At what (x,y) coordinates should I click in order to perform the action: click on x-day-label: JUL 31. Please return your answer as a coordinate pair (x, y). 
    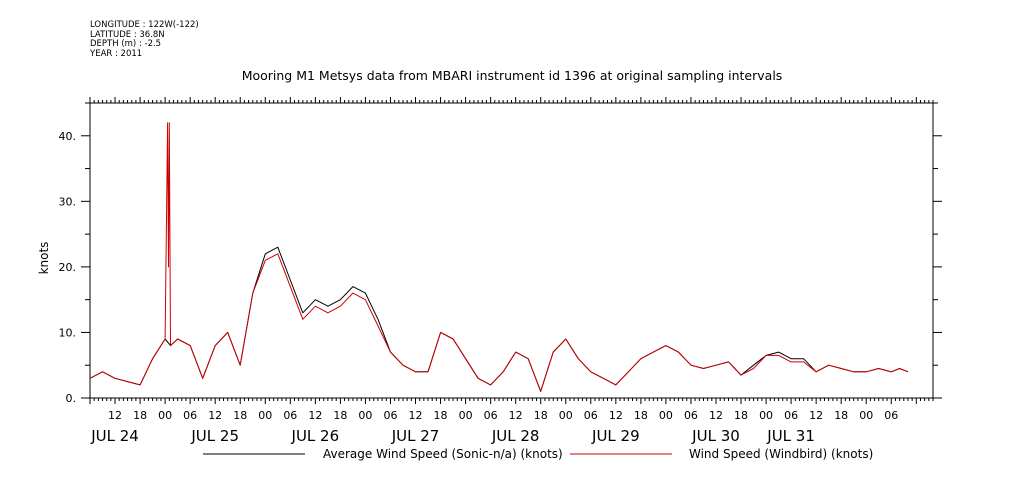
    Looking at the image, I should click on (790, 436).